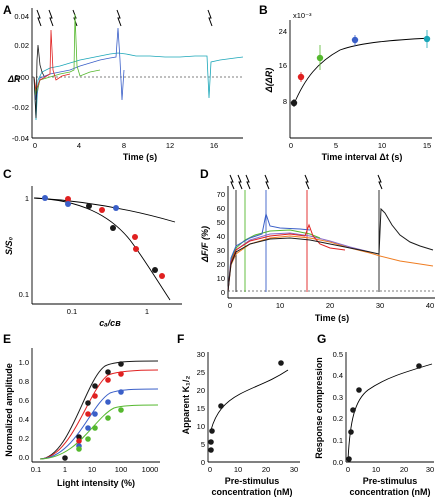  I want to click on panel-a-xtick: 0, so click(35, 145).